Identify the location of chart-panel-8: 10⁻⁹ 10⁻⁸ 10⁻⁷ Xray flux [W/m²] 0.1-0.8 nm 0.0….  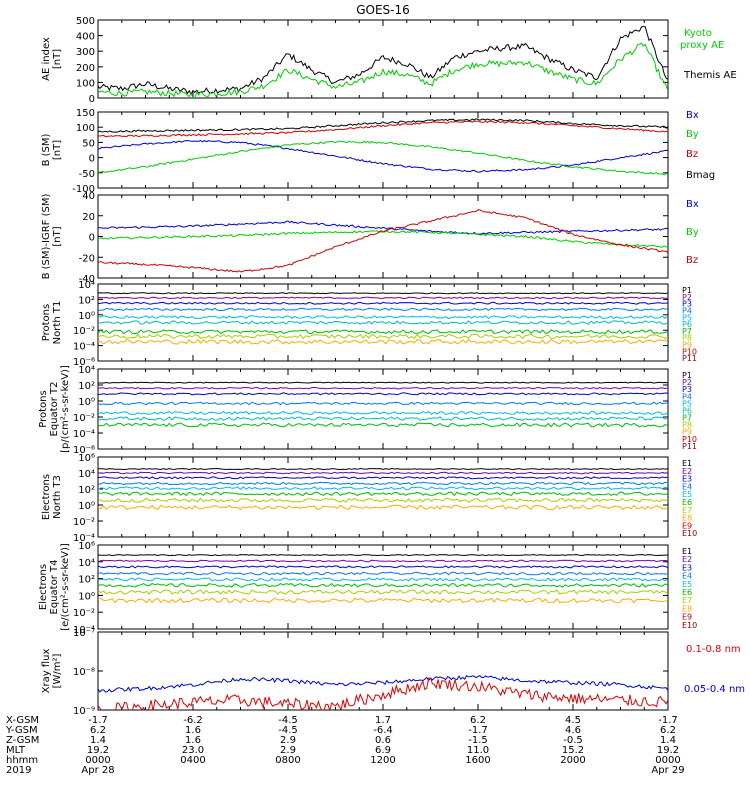
(393, 672).